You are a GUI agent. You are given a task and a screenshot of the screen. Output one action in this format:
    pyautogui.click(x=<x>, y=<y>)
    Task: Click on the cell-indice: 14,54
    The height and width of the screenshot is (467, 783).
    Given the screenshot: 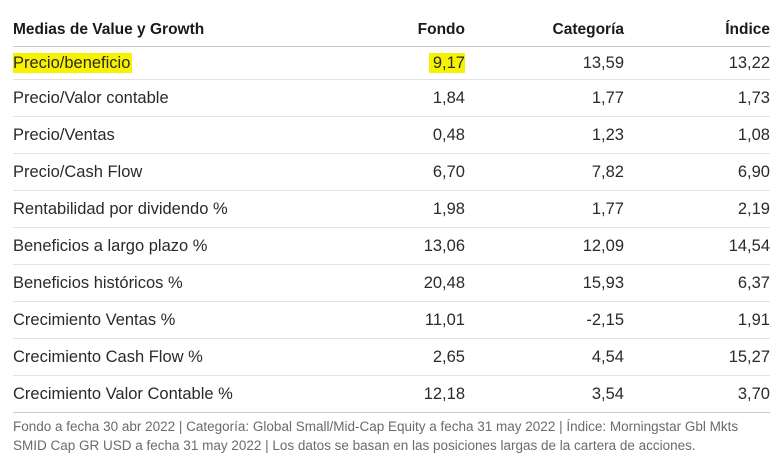 What is the action you would take?
    pyautogui.click(x=697, y=246)
    